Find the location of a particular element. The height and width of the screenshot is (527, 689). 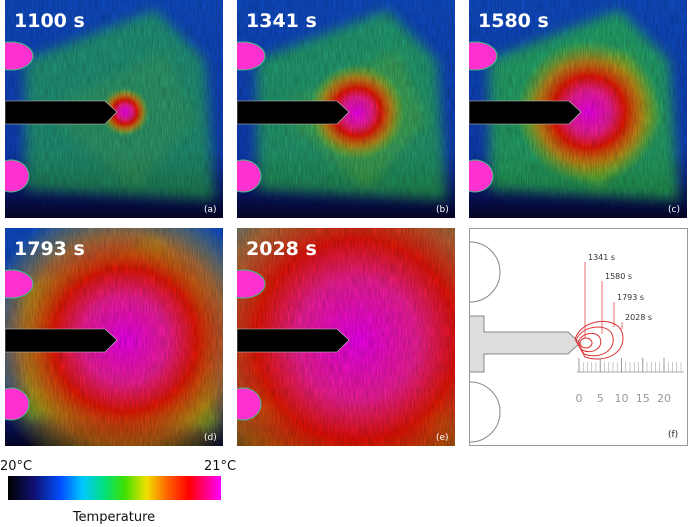

scale-tick-label: 5 is located at coordinates (600, 398).